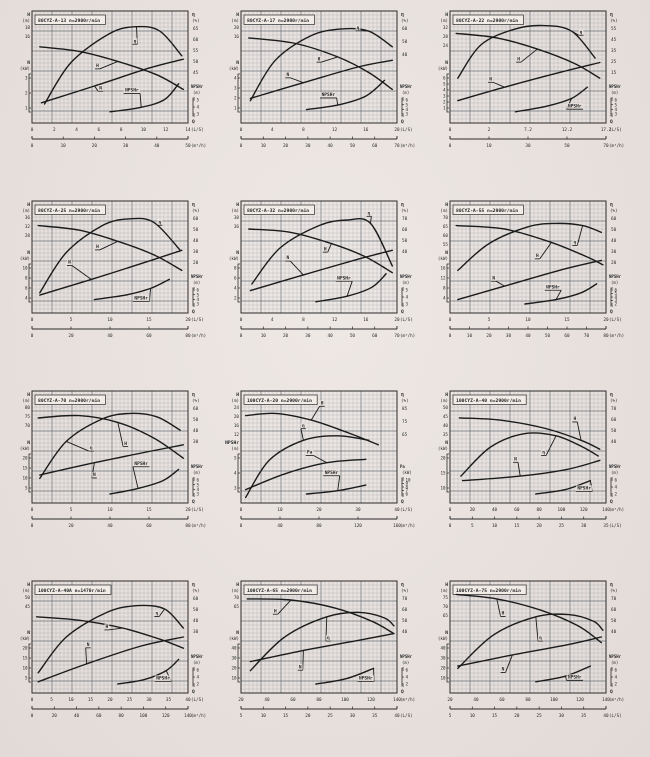  I want to click on curve-H, so click(529, 245).